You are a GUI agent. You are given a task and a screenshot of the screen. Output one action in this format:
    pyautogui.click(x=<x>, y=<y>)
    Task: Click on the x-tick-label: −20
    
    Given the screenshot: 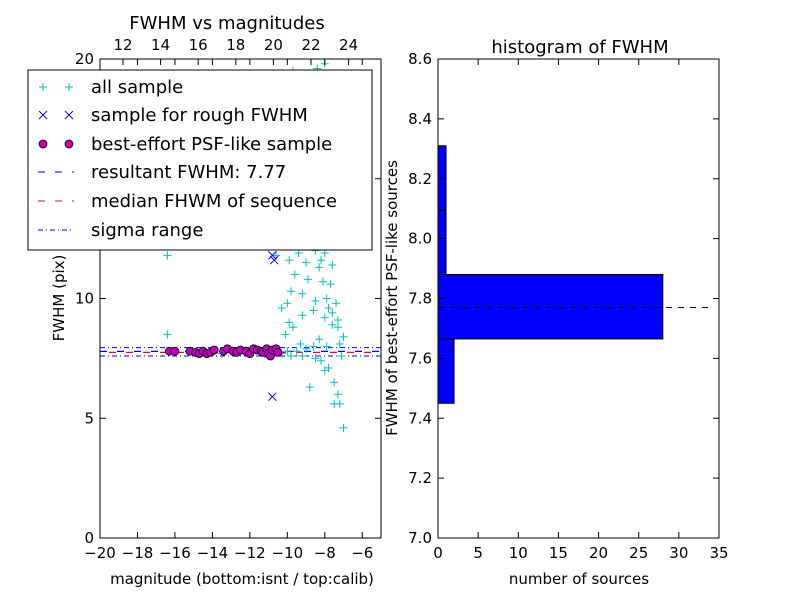 What is the action you would take?
    pyautogui.click(x=100, y=553)
    